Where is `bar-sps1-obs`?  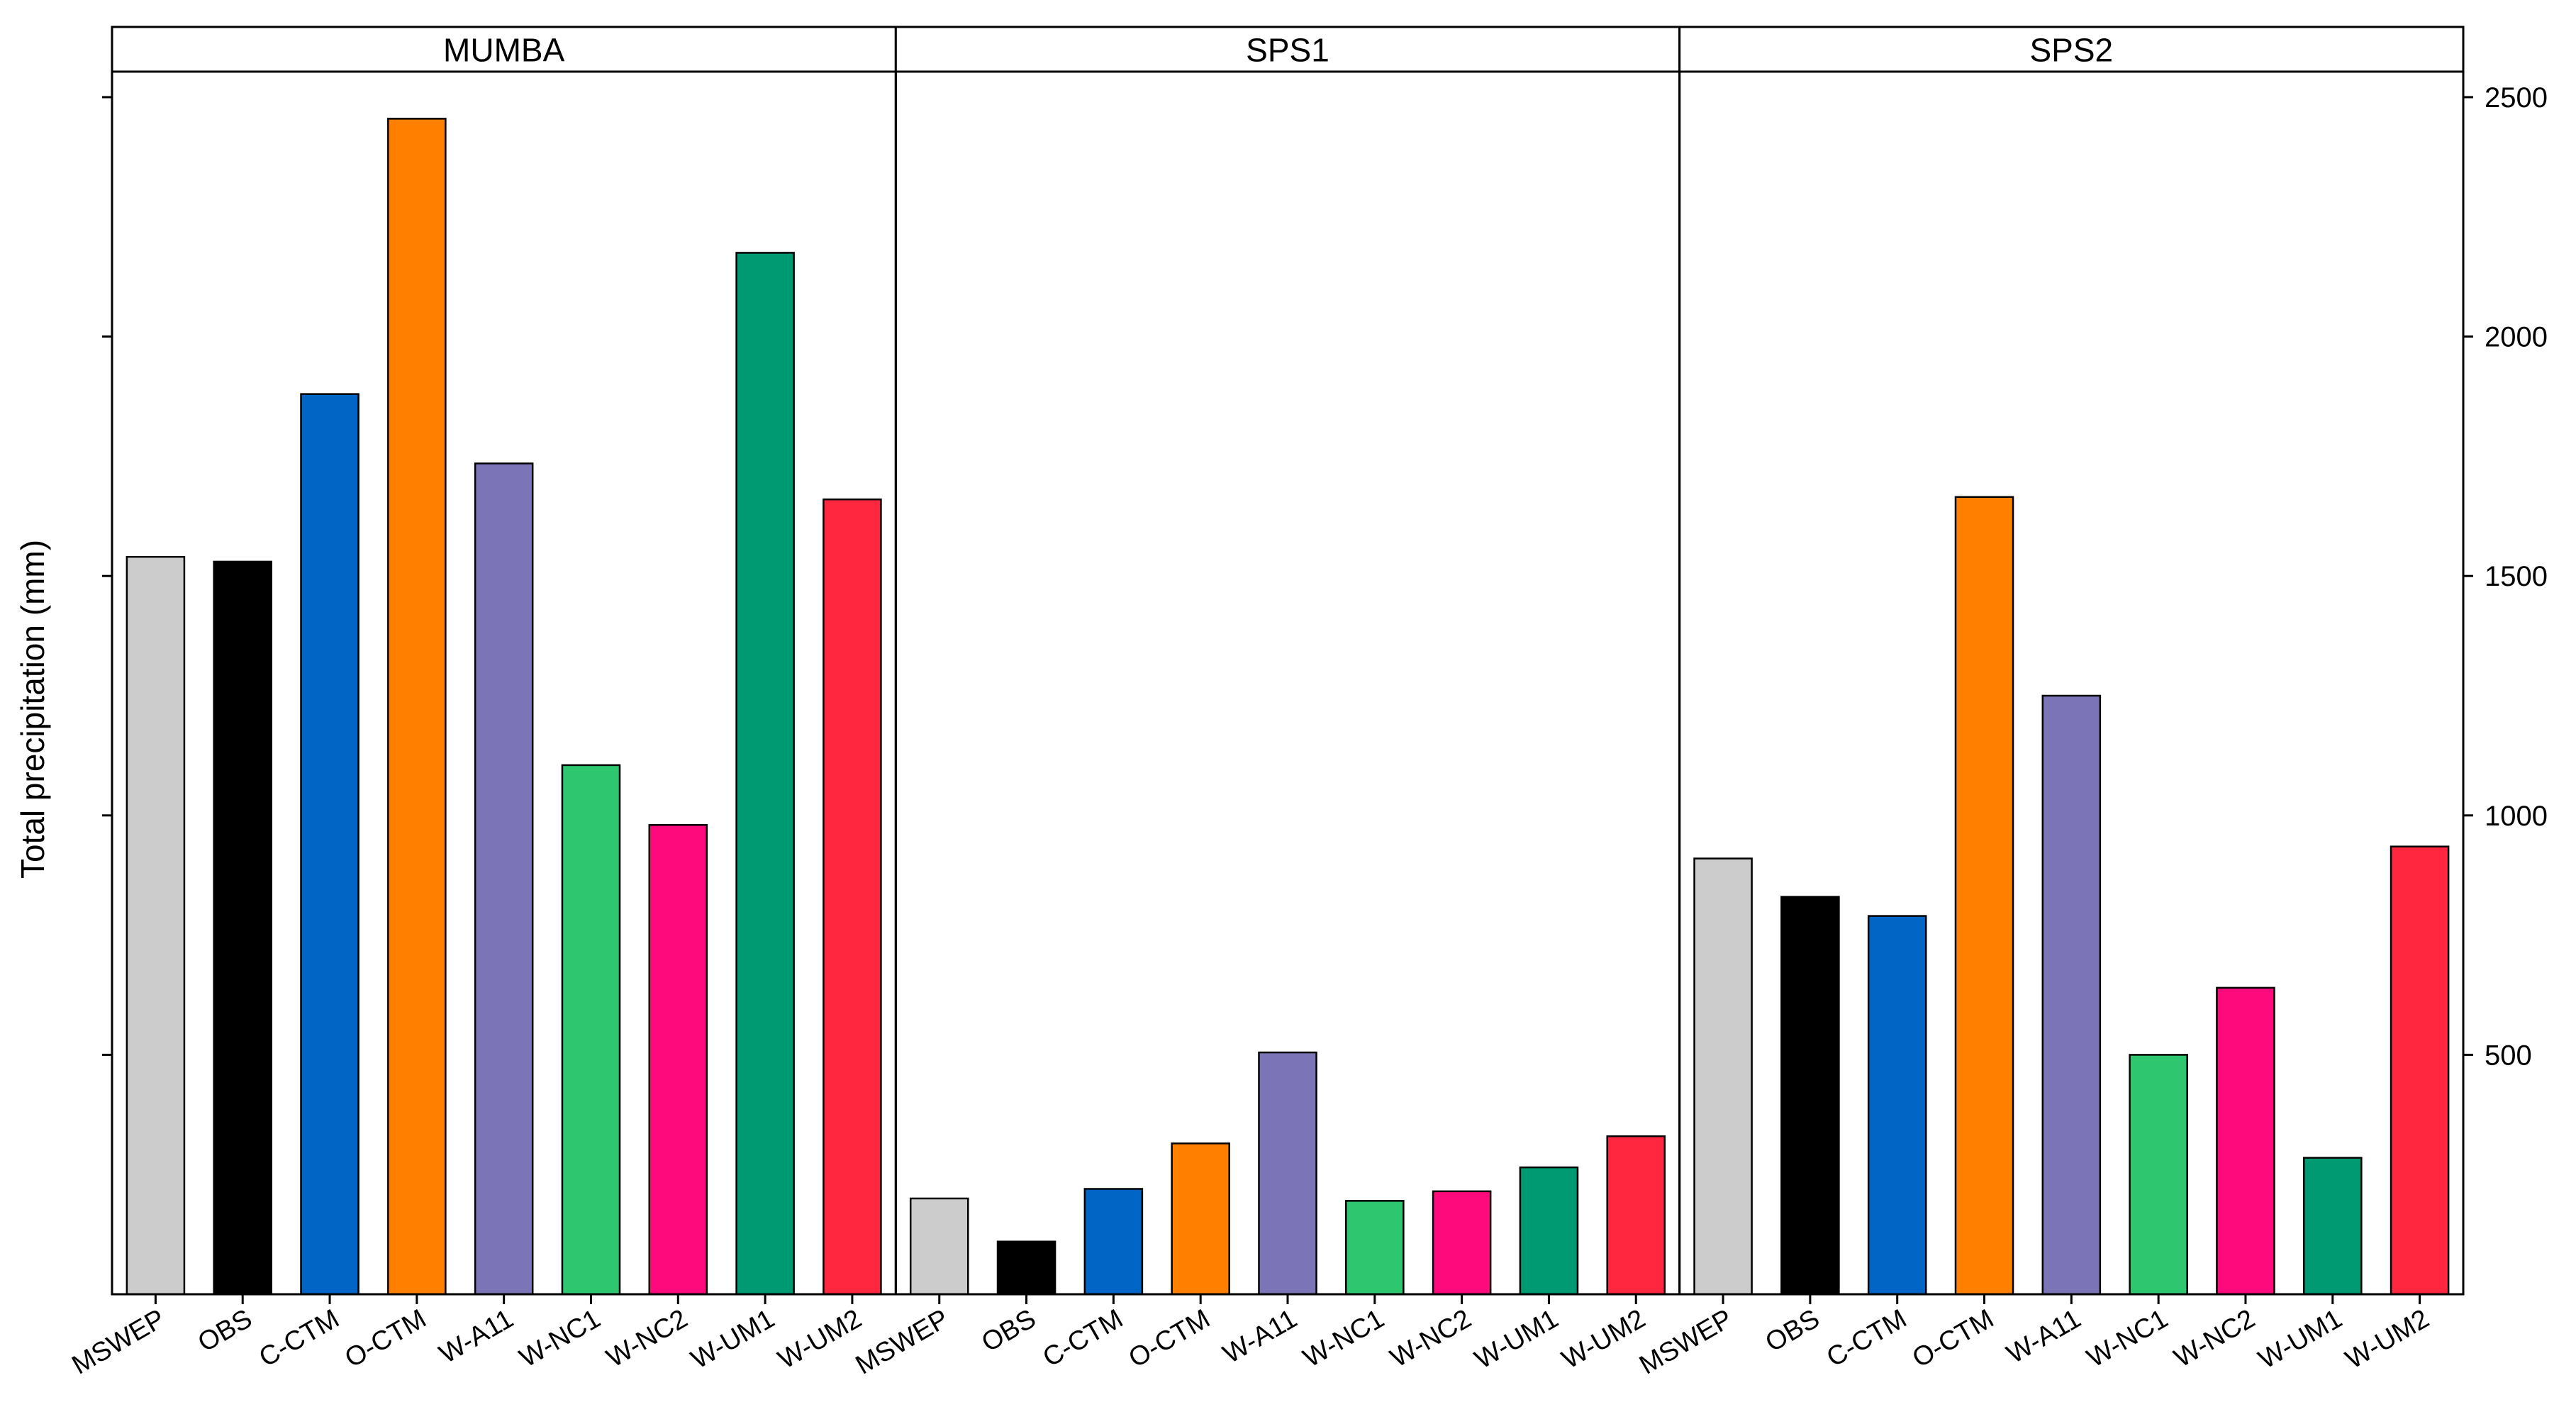 bar-sps1-obs is located at coordinates (1026, 1268).